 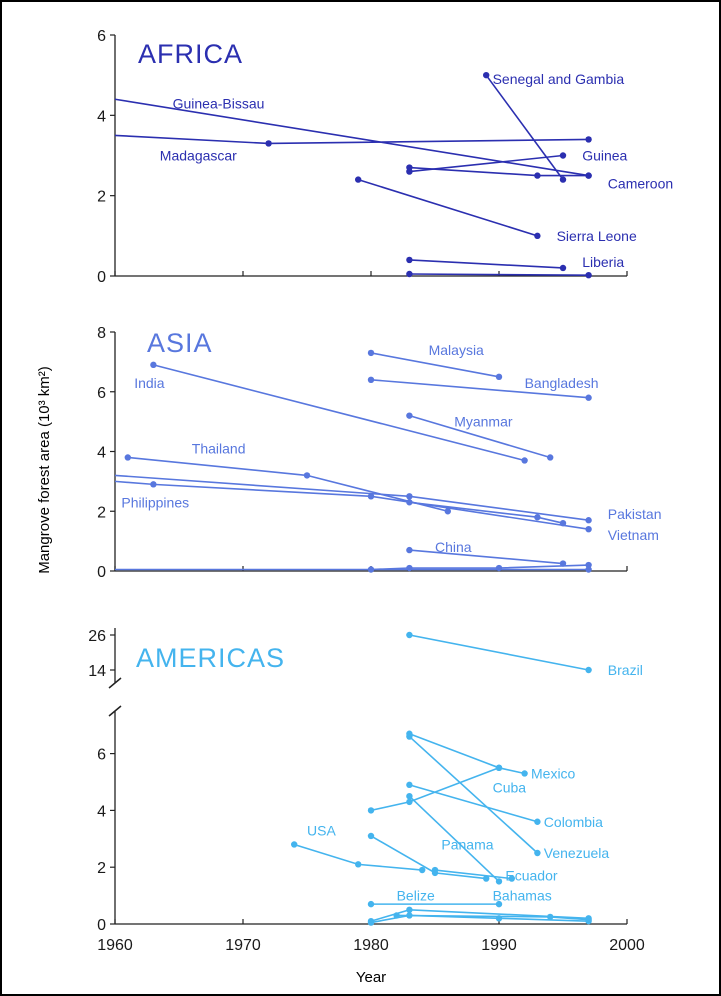 I want to click on country-label-colombia: Colombia, so click(x=573, y=822).